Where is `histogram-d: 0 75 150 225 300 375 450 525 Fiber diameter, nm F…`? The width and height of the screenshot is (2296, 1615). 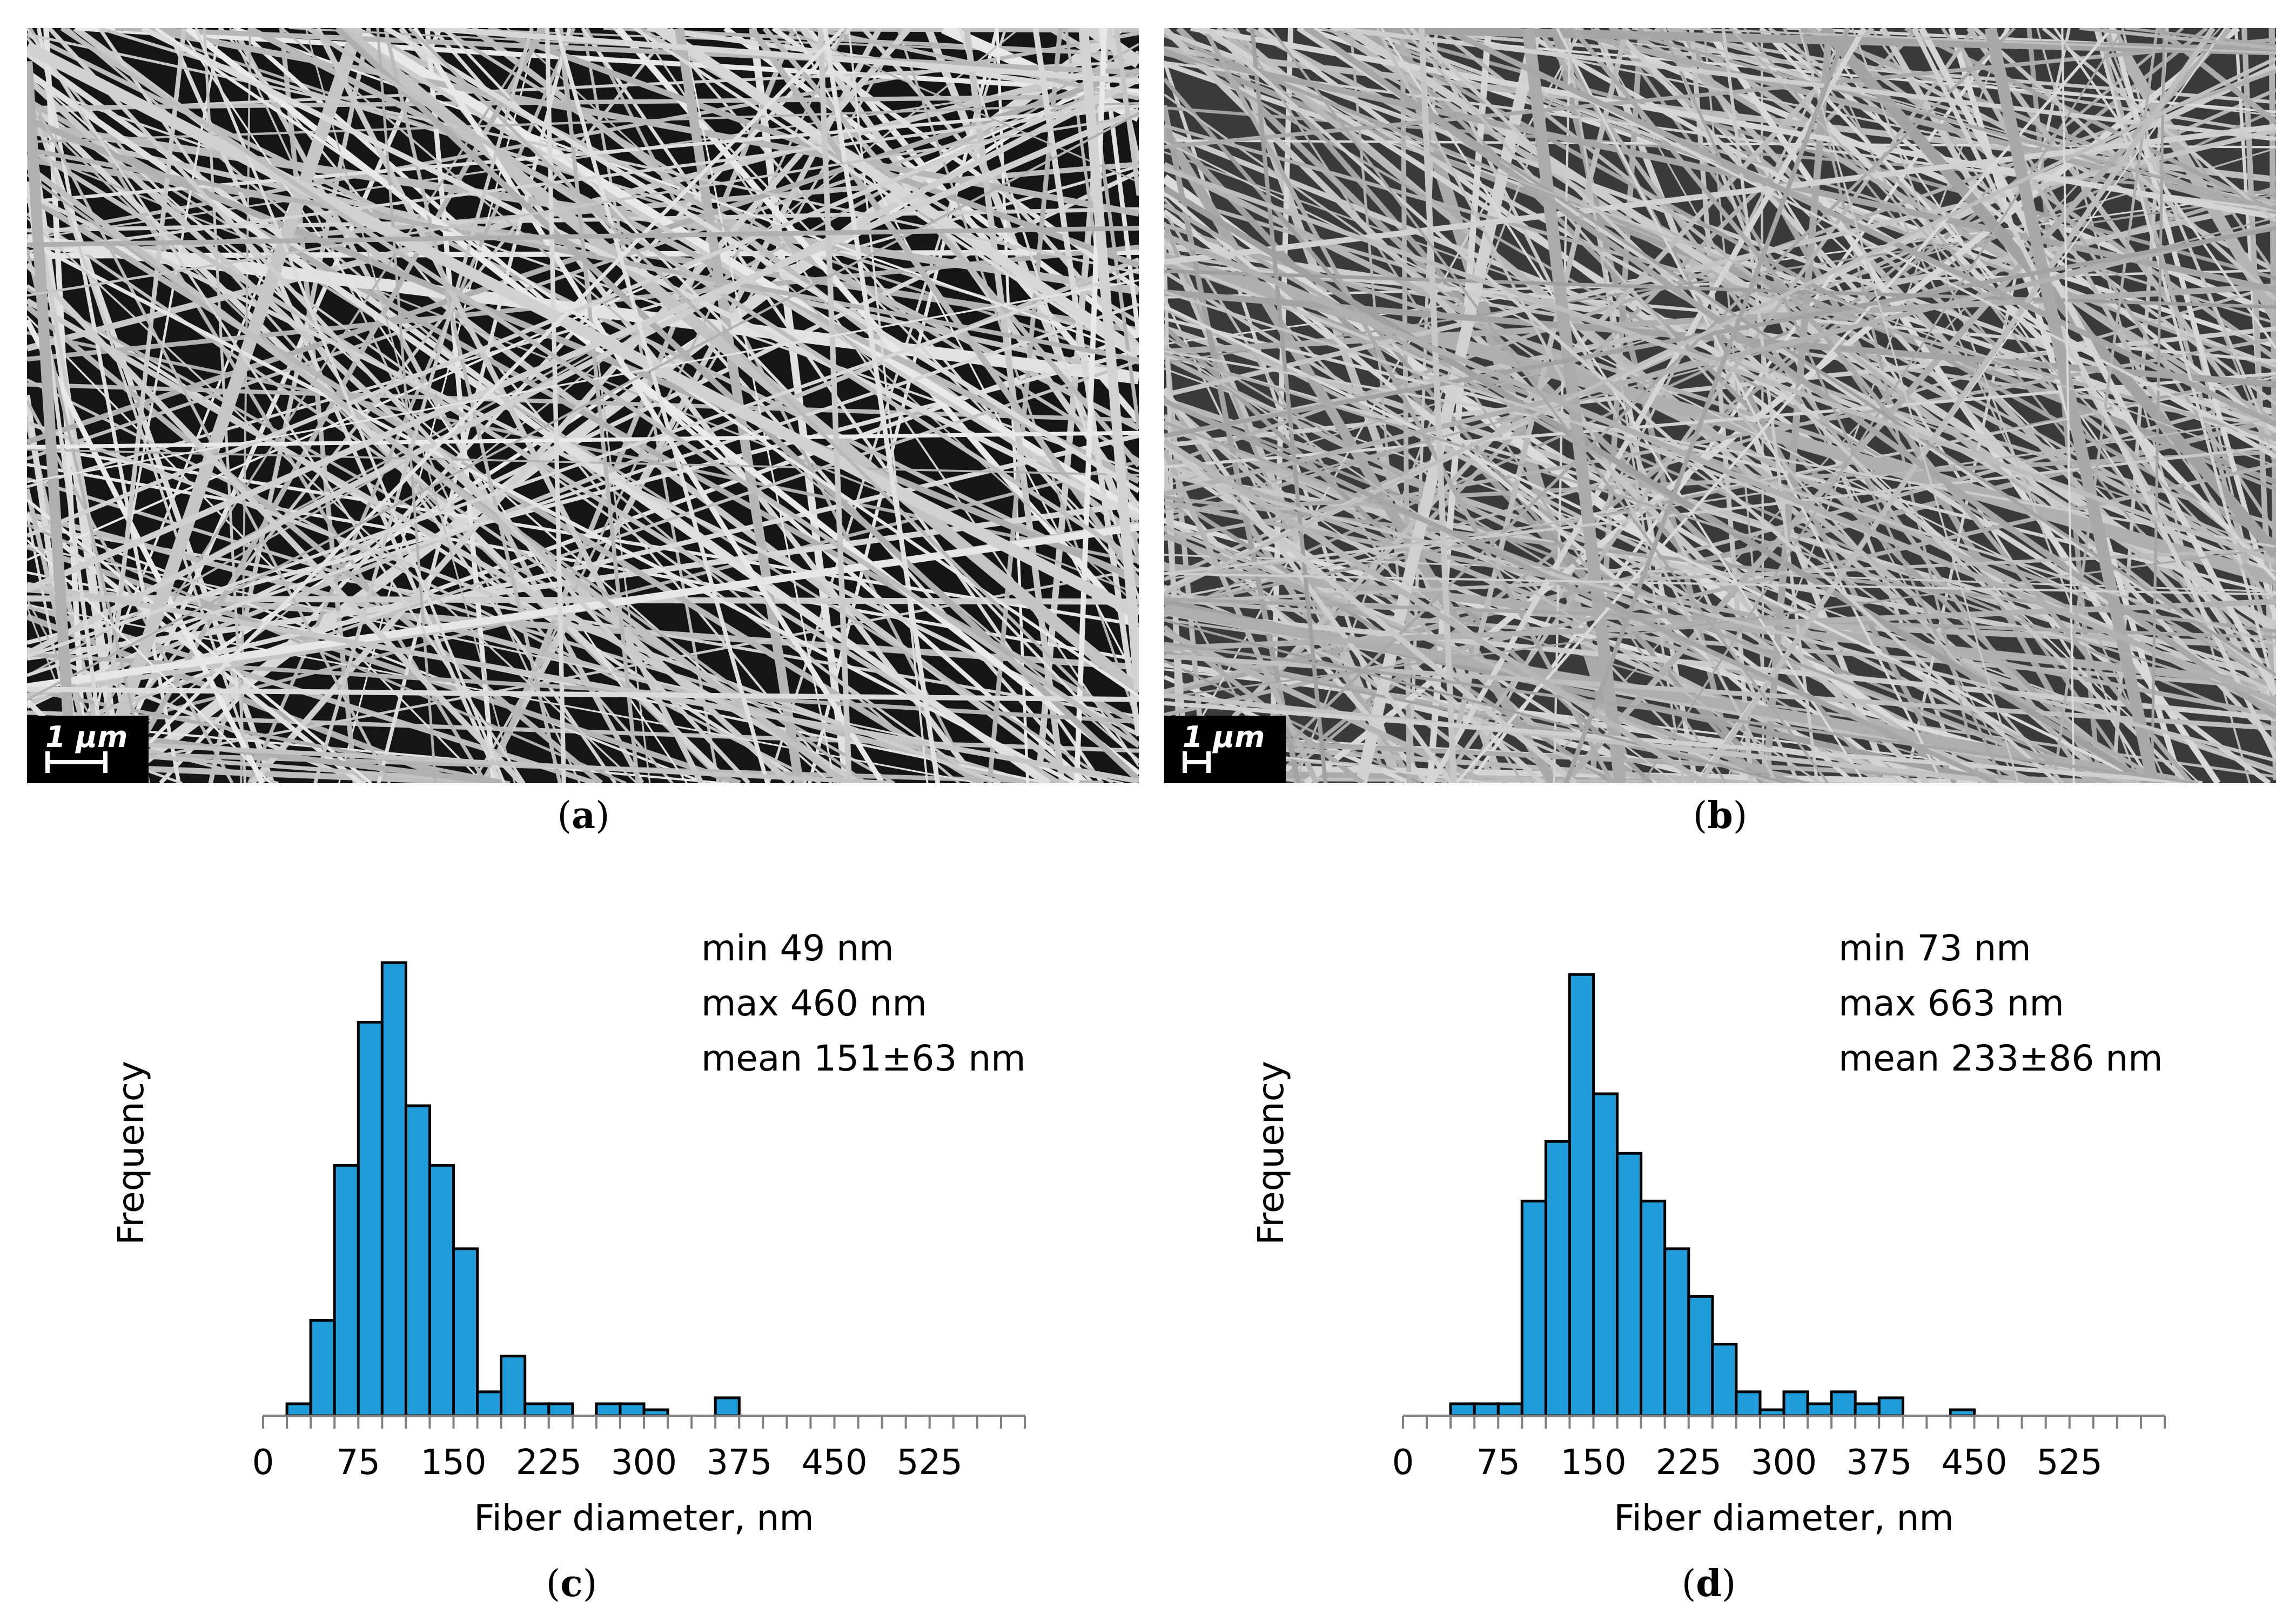
histogram-d: 0 75 150 225 300 375 450 525 Fiber diameter, nm F… is located at coordinates (1708, 1256).